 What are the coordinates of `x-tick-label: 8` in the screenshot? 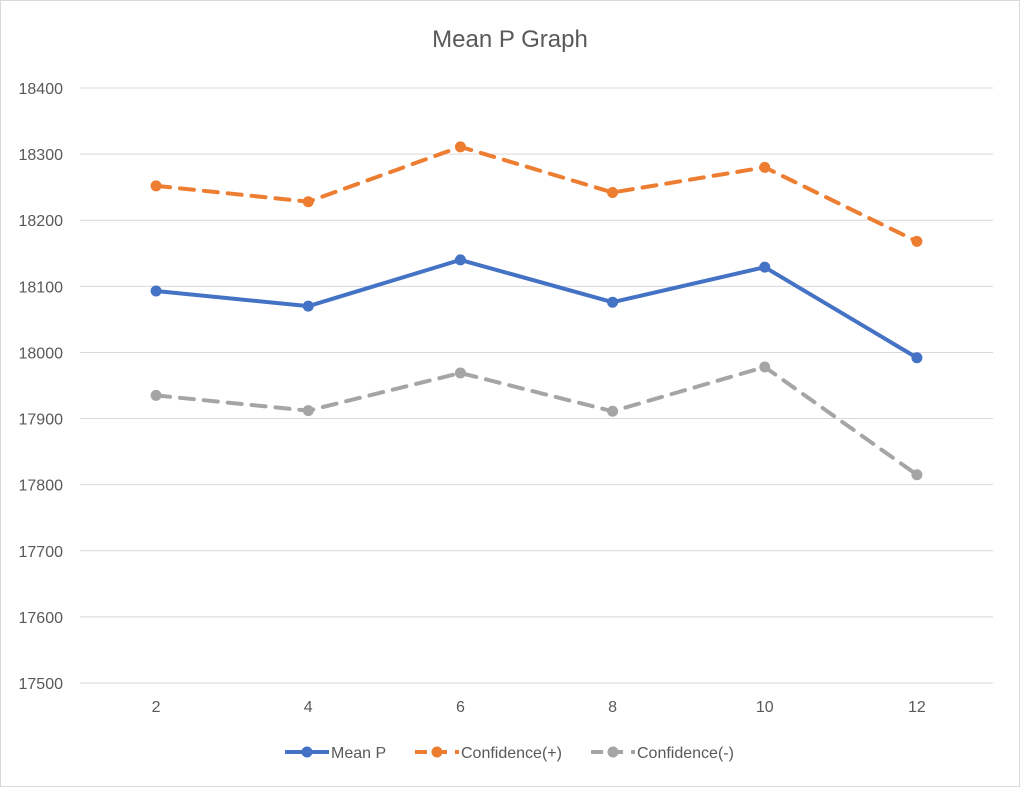 It's located at (612, 707).